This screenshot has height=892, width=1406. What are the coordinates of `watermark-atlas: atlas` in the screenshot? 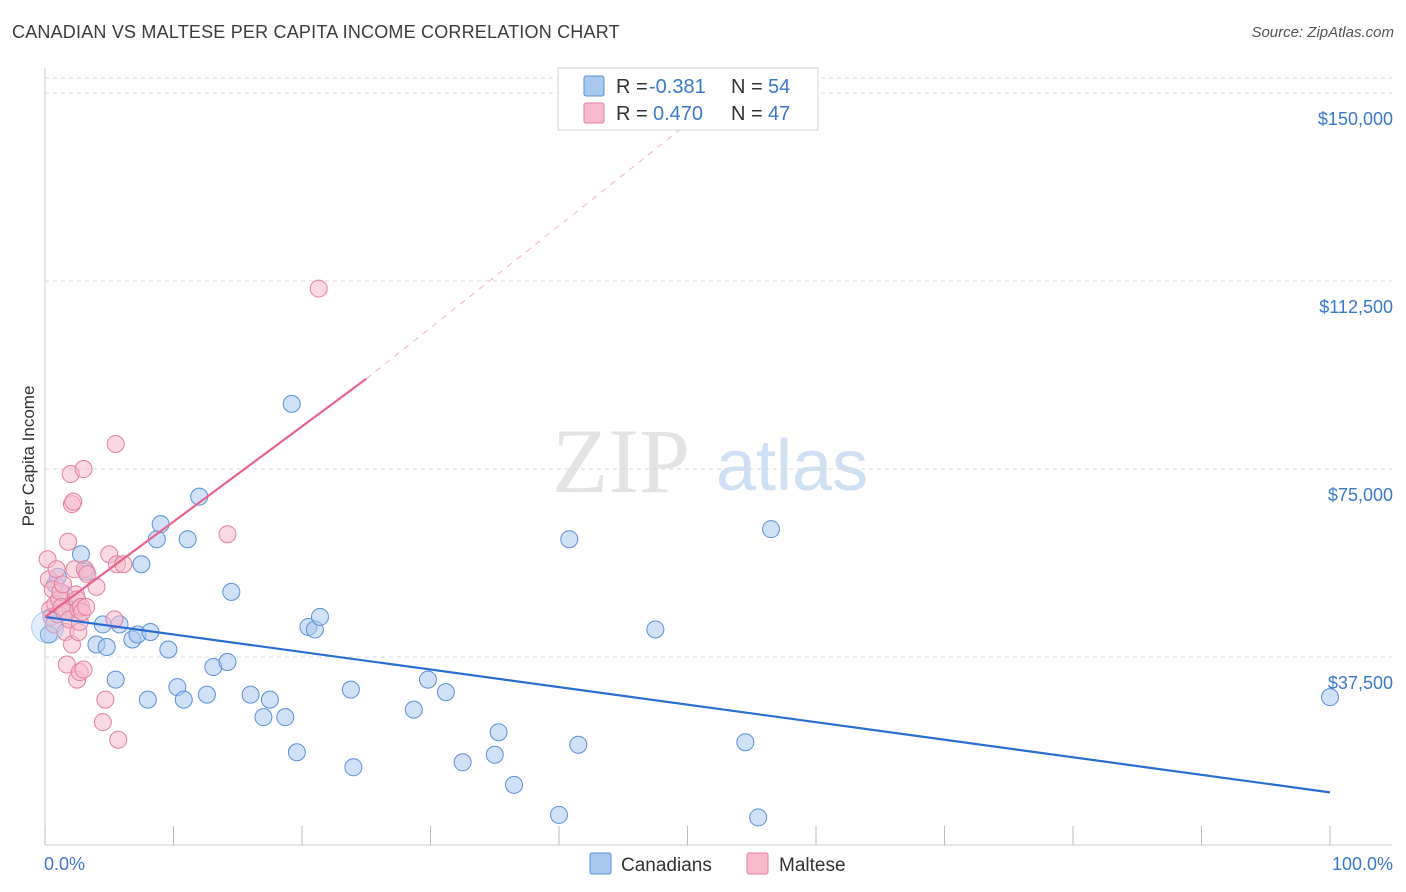 It's located at (792, 466).